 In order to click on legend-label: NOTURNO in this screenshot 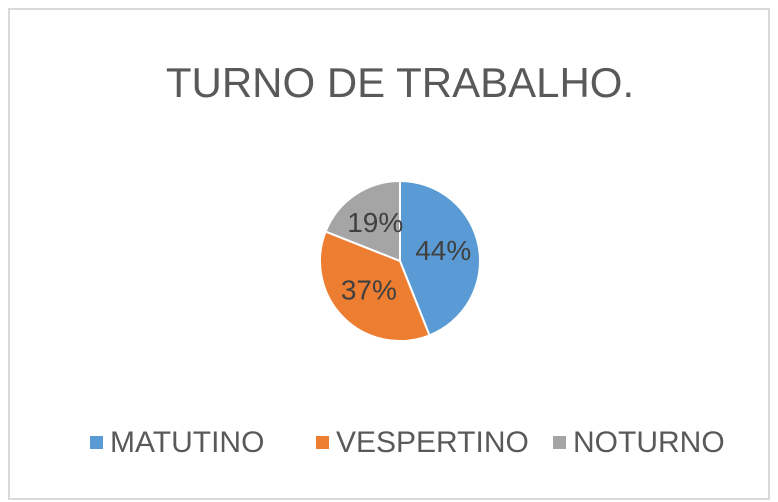, I will do `click(649, 442)`.